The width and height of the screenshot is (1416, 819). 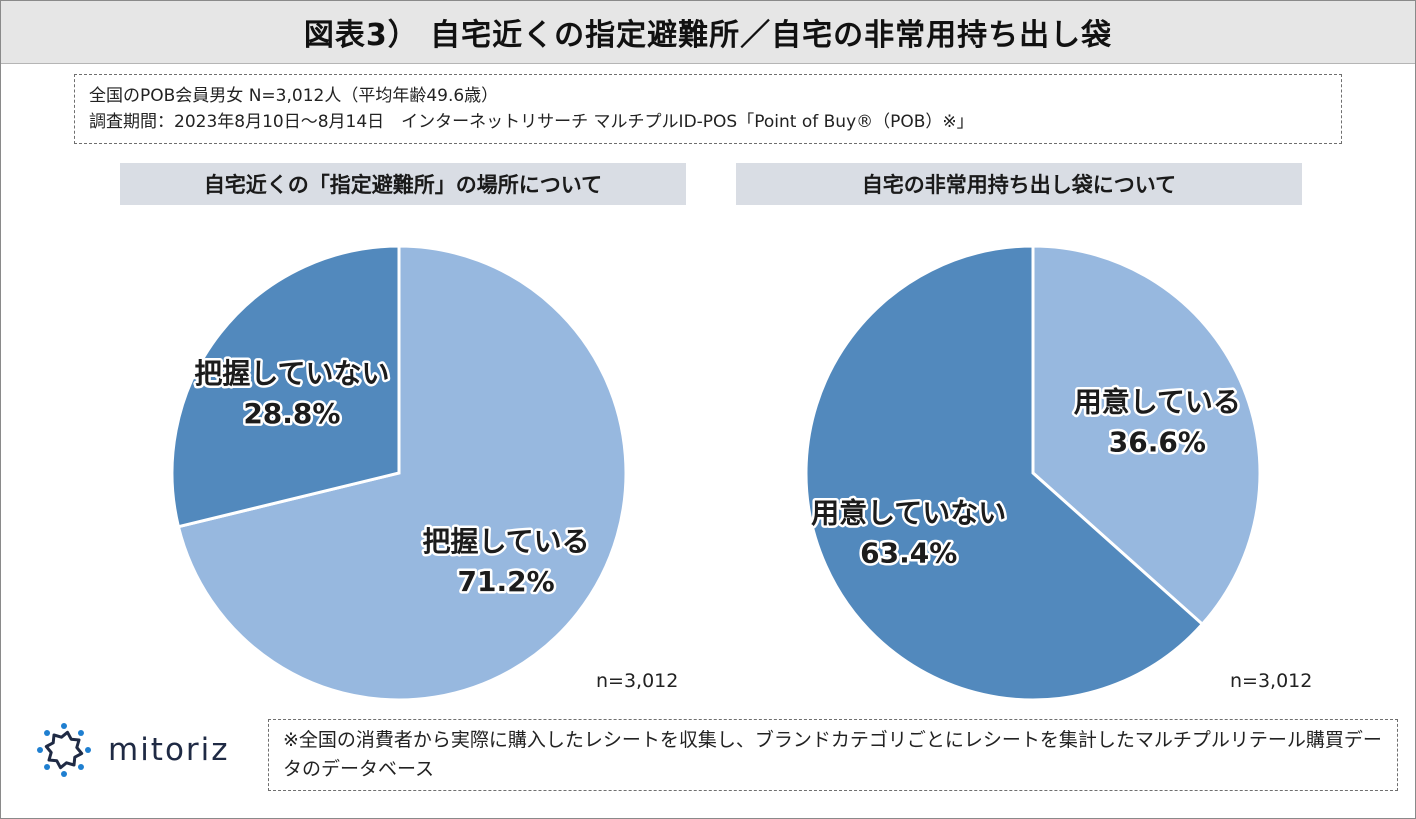 What do you see at coordinates (403, 184) in the screenshot?
I see `chart-1-title: 自宅近くの「指定避難所」の場所について` at bounding box center [403, 184].